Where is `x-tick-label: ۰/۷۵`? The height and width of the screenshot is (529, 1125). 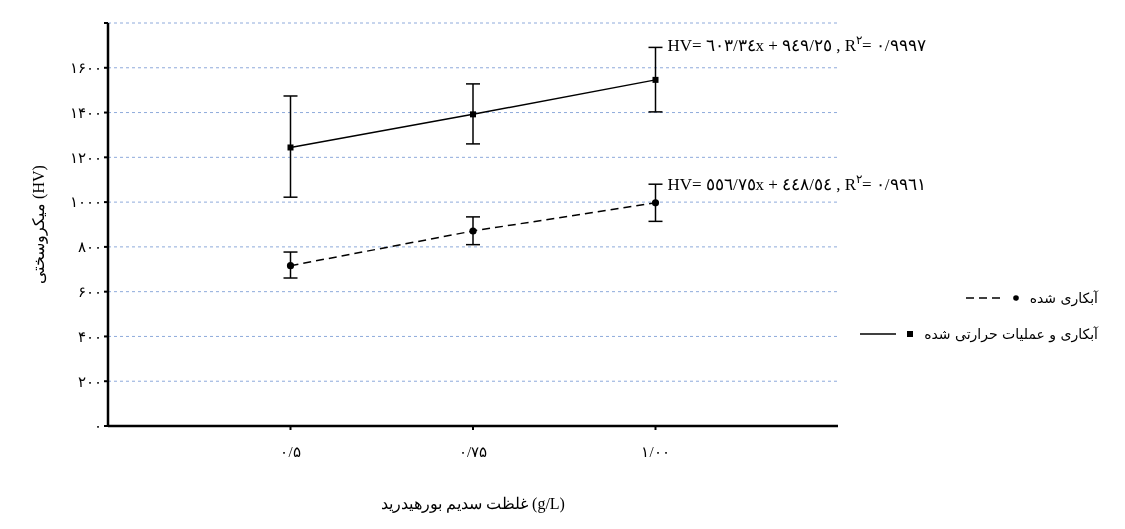
x-tick-label: ۰/۷۵ is located at coordinates (473, 451).